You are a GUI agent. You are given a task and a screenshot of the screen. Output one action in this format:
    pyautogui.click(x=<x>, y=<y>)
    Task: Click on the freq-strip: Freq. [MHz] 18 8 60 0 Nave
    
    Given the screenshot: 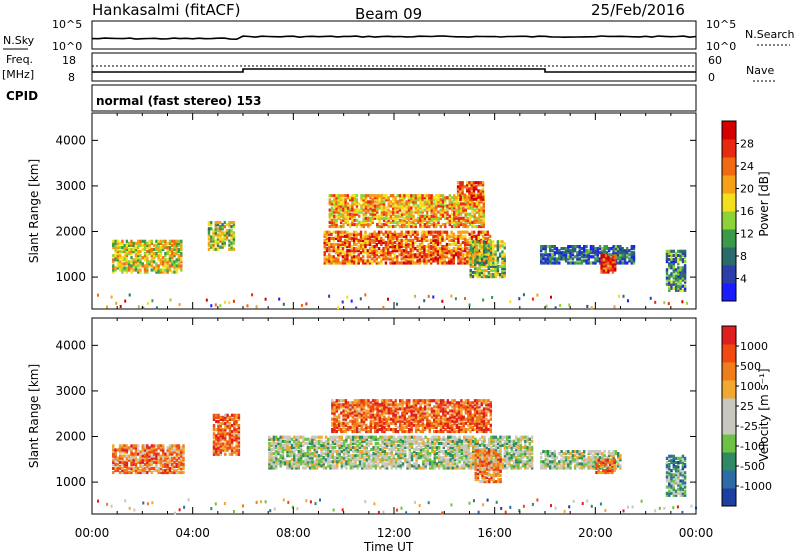 What is the action you would take?
    pyautogui.click(x=388, y=68)
    